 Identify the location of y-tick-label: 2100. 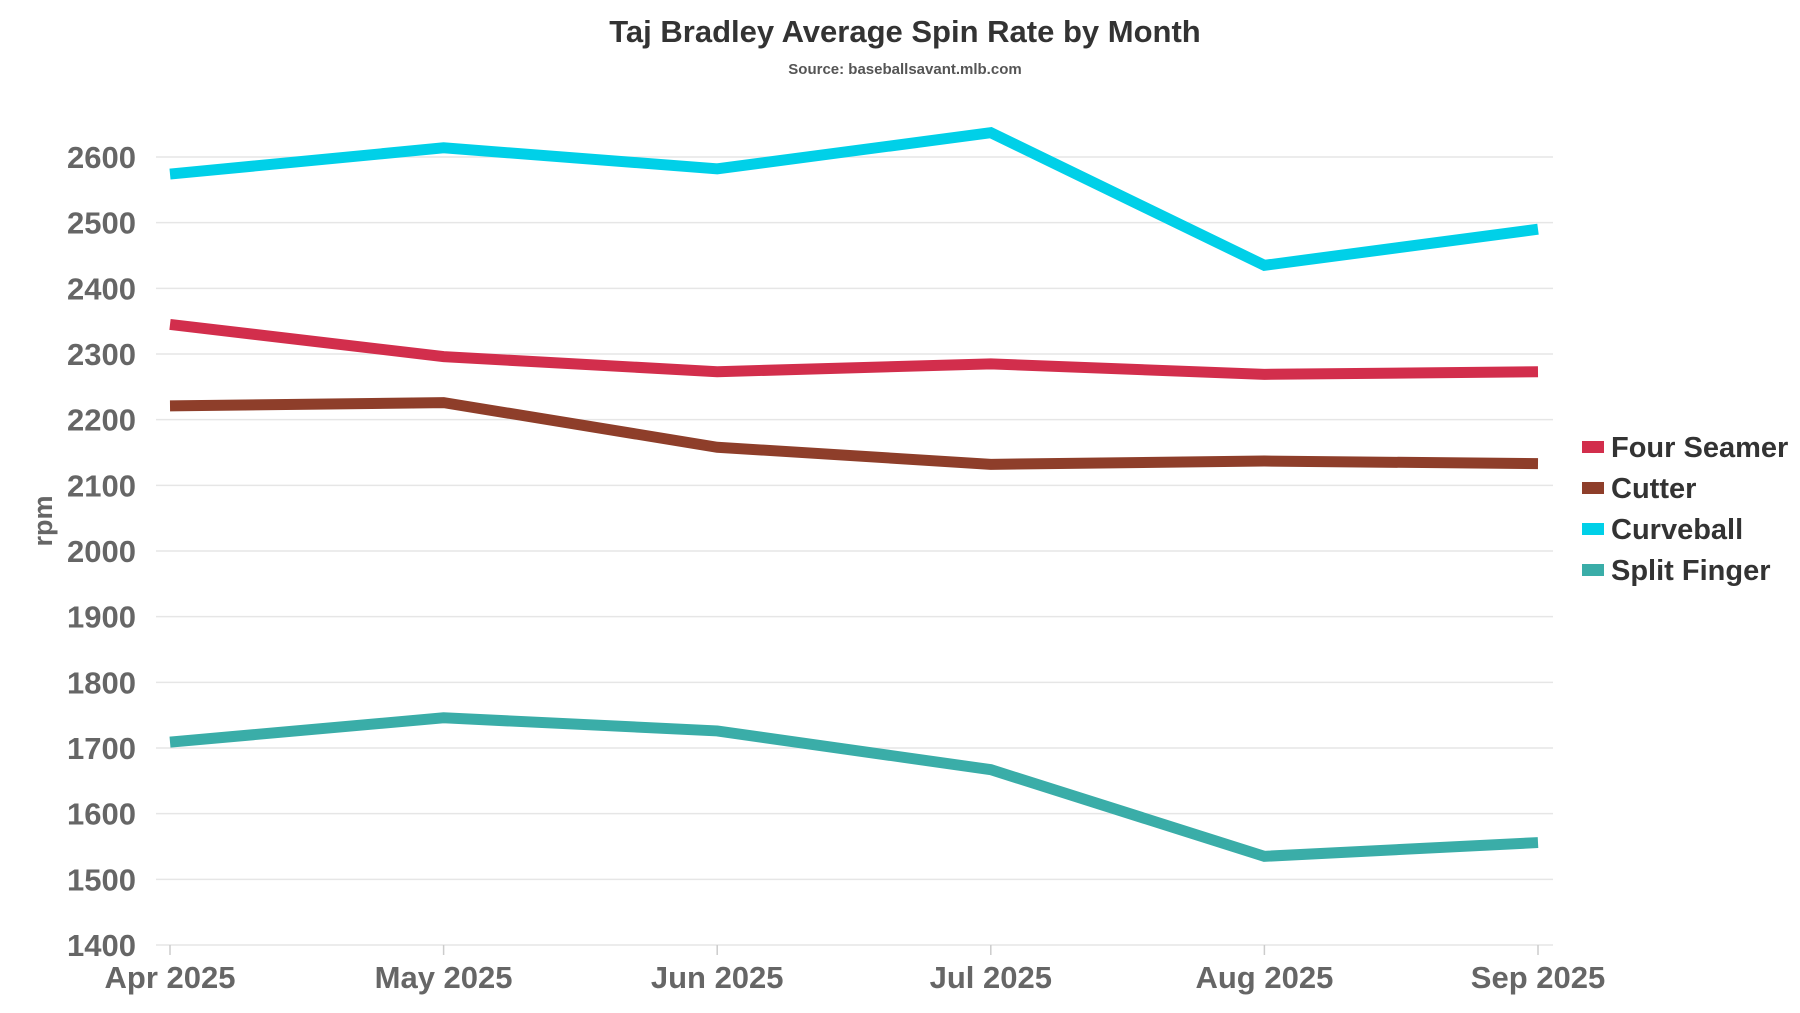
(101, 485).